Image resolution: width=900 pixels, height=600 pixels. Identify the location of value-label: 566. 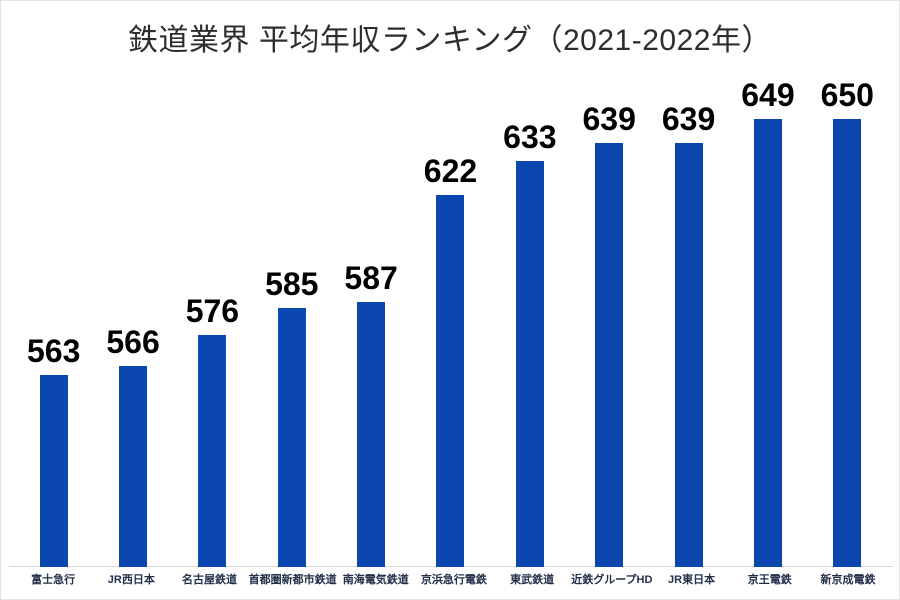
(133, 341).